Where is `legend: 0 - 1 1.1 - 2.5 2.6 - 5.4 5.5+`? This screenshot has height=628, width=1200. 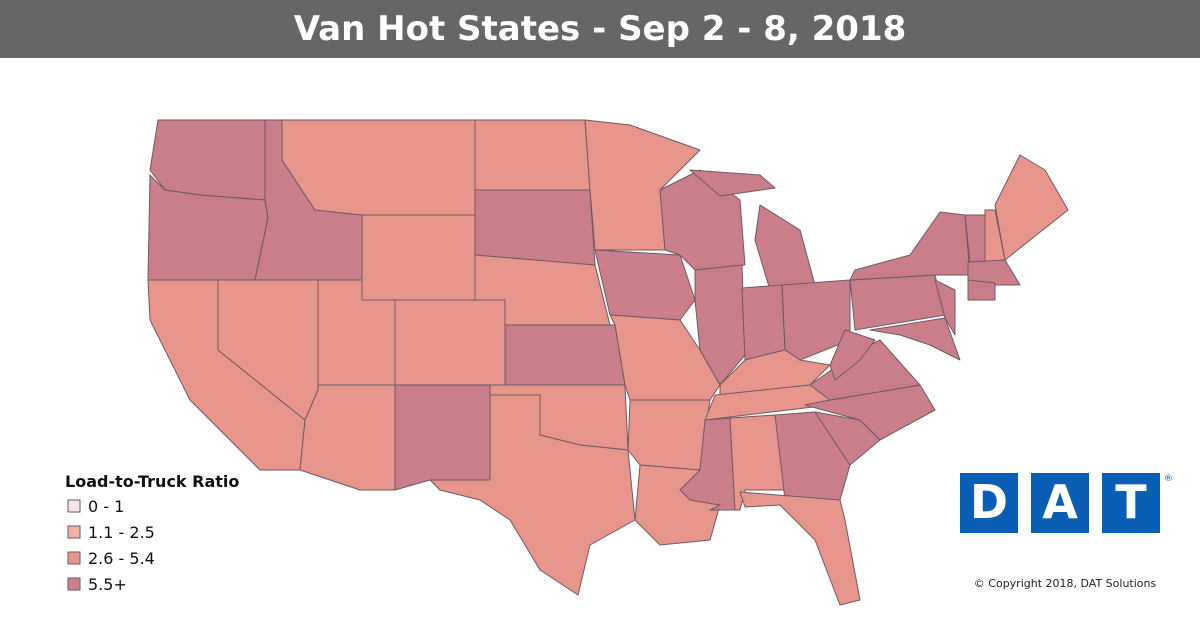 legend: 0 - 1 1.1 - 2.5 2.6 - 5.4 5.5+ is located at coordinates (111, 545).